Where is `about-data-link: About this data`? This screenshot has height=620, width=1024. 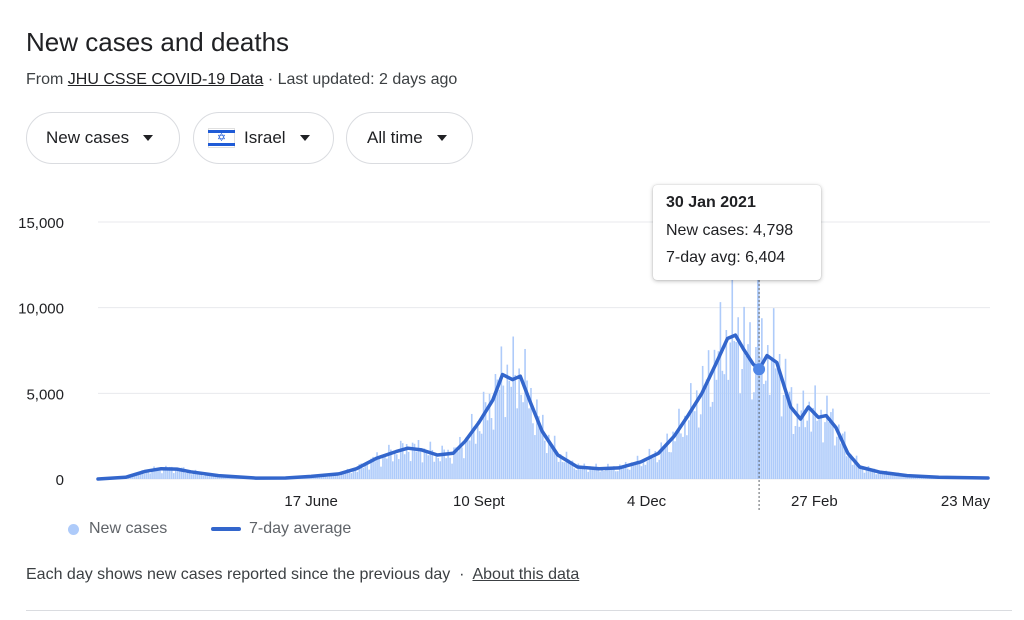 about-data-link: About this data is located at coordinates (526, 574).